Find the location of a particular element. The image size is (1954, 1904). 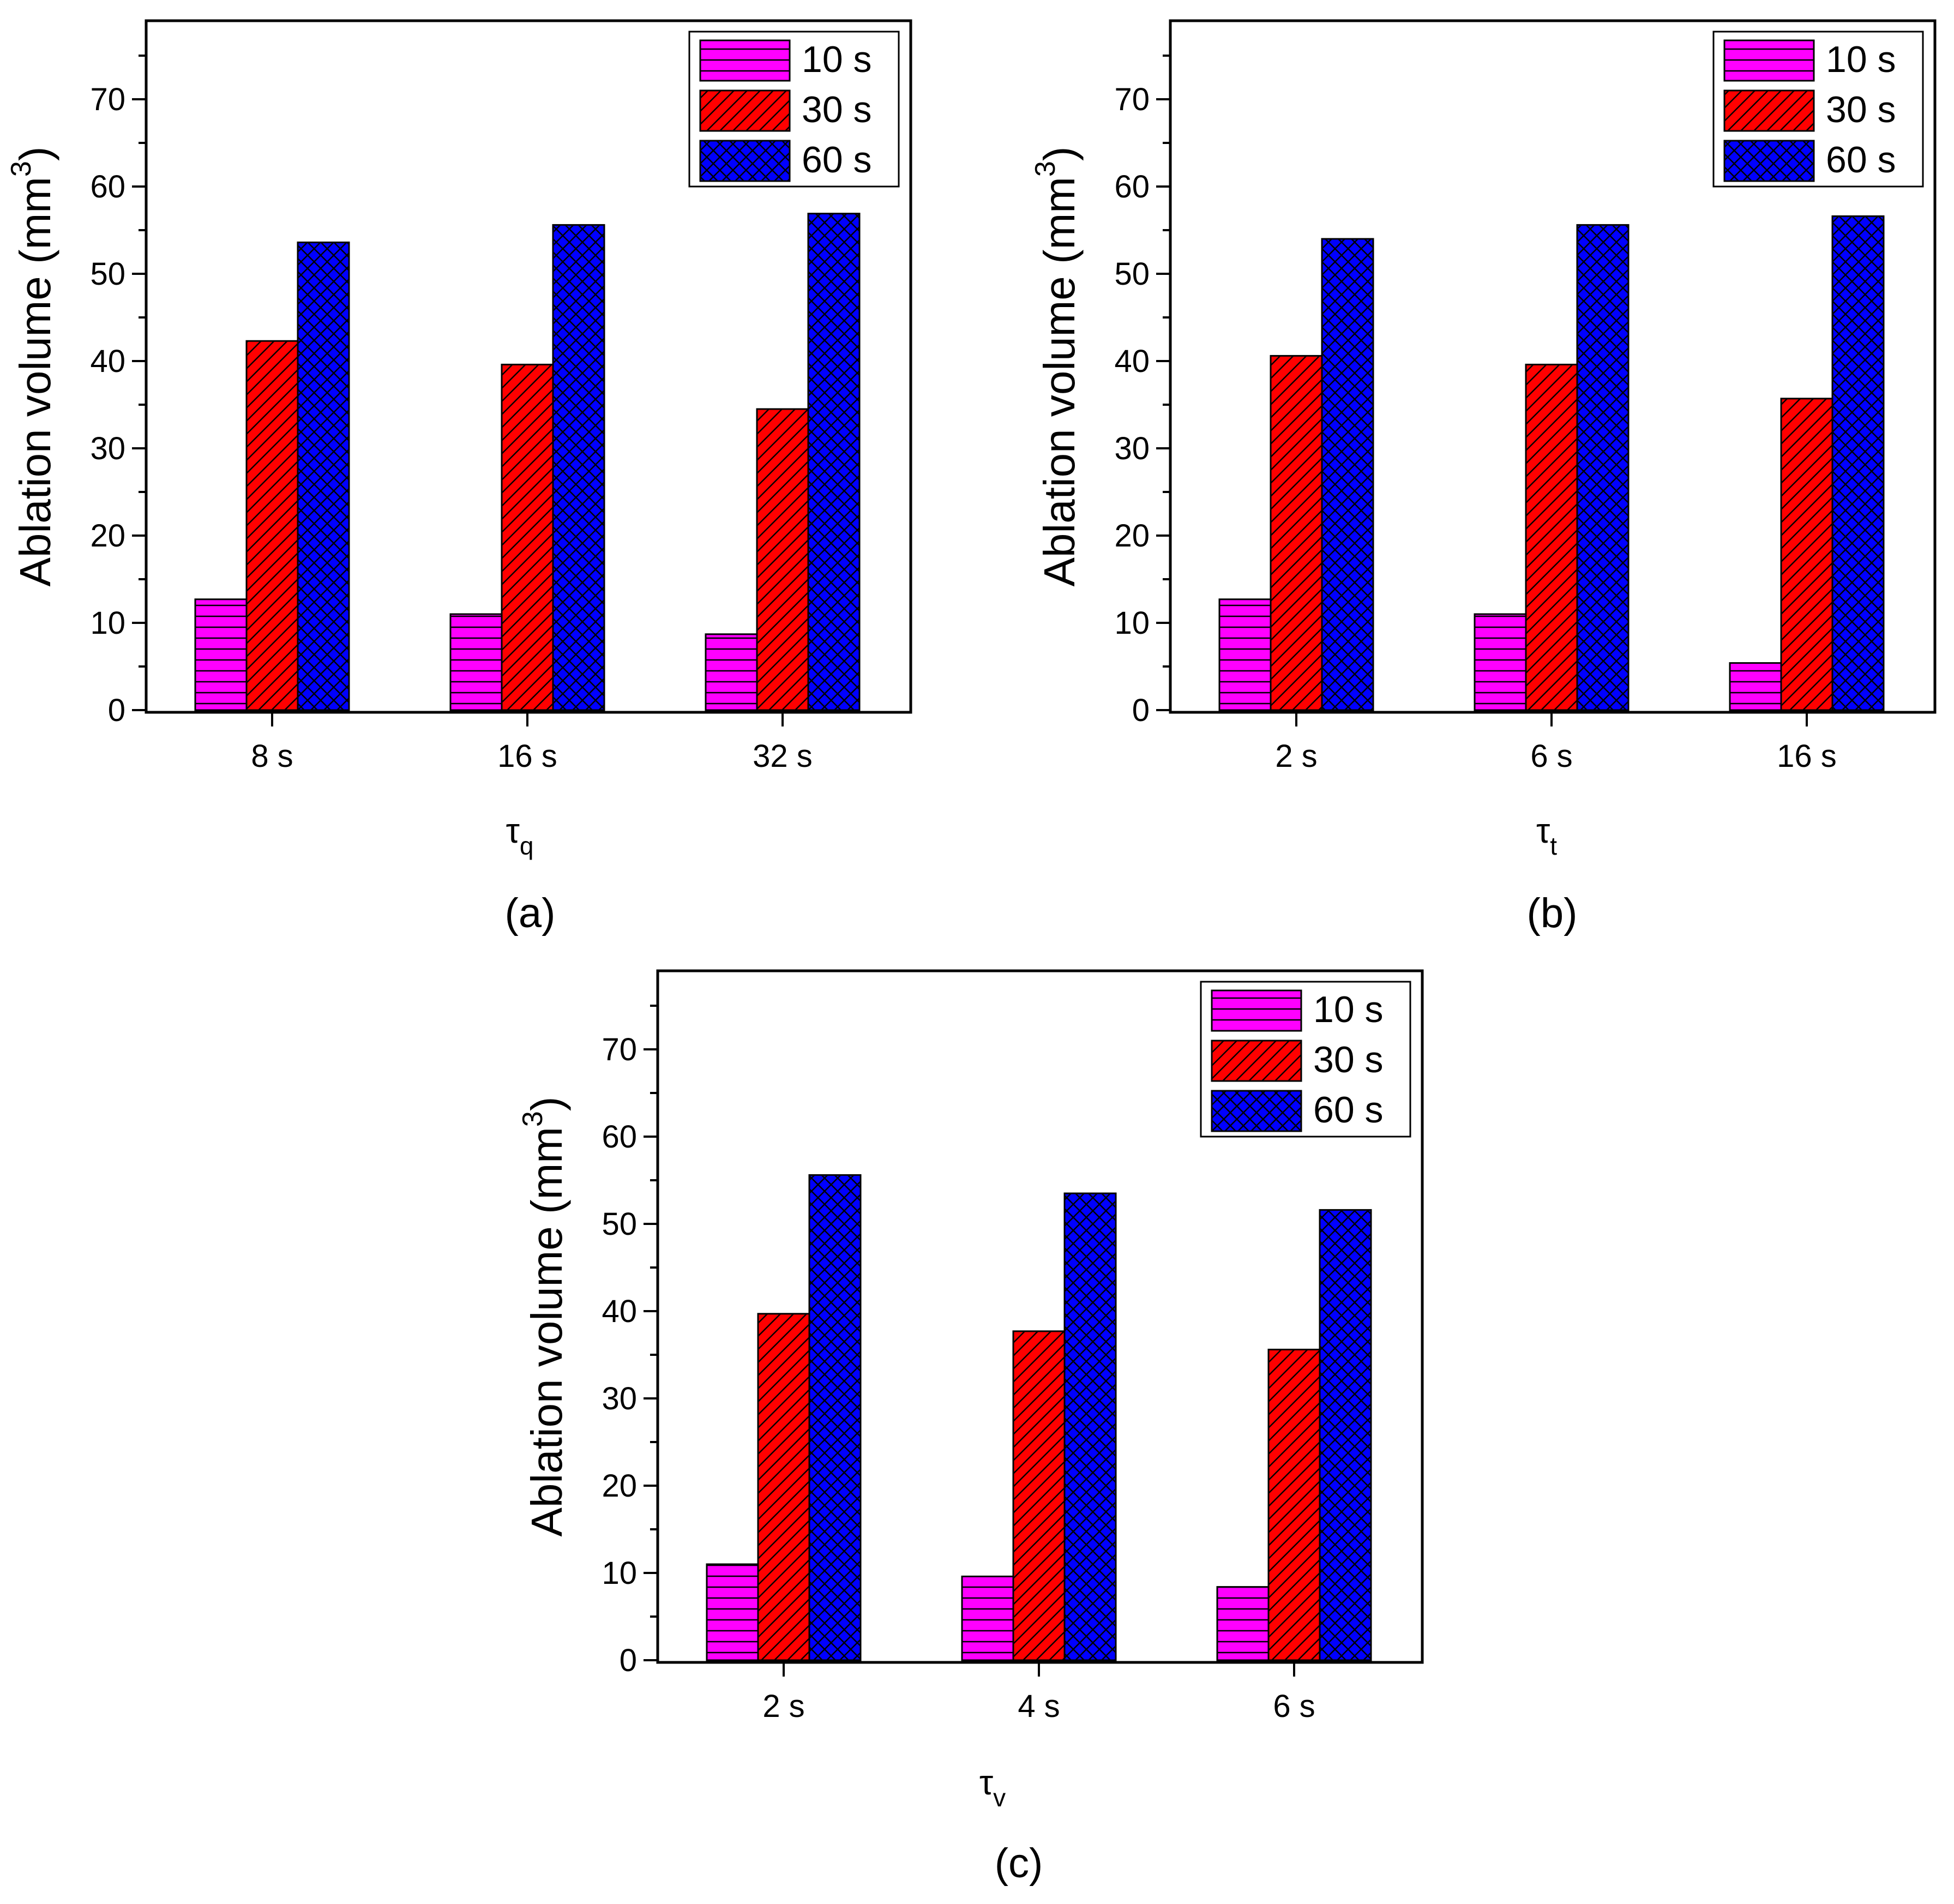

x-axis-label: τv is located at coordinates (993, 1788).